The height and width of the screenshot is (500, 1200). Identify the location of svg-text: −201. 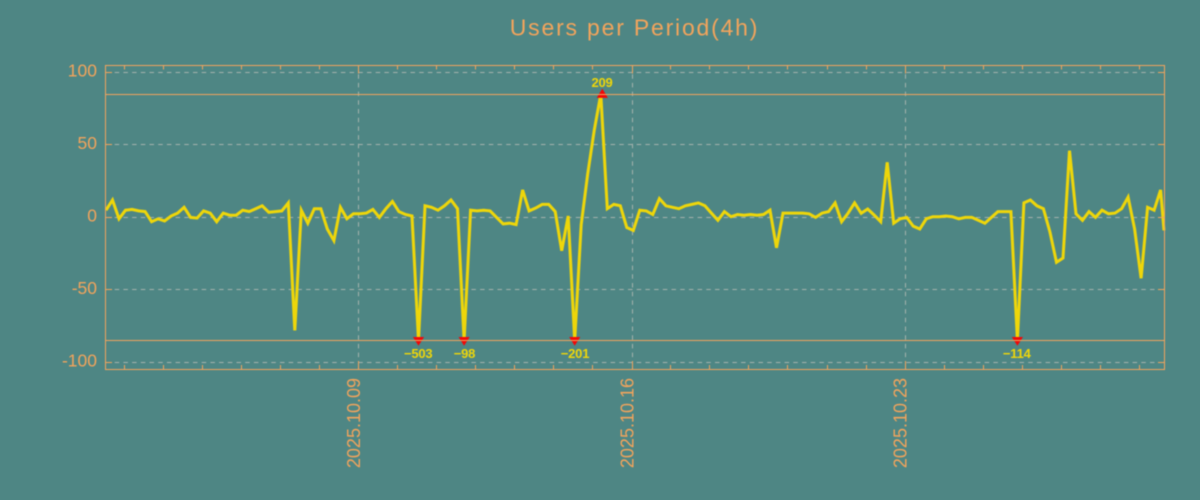
(575, 353).